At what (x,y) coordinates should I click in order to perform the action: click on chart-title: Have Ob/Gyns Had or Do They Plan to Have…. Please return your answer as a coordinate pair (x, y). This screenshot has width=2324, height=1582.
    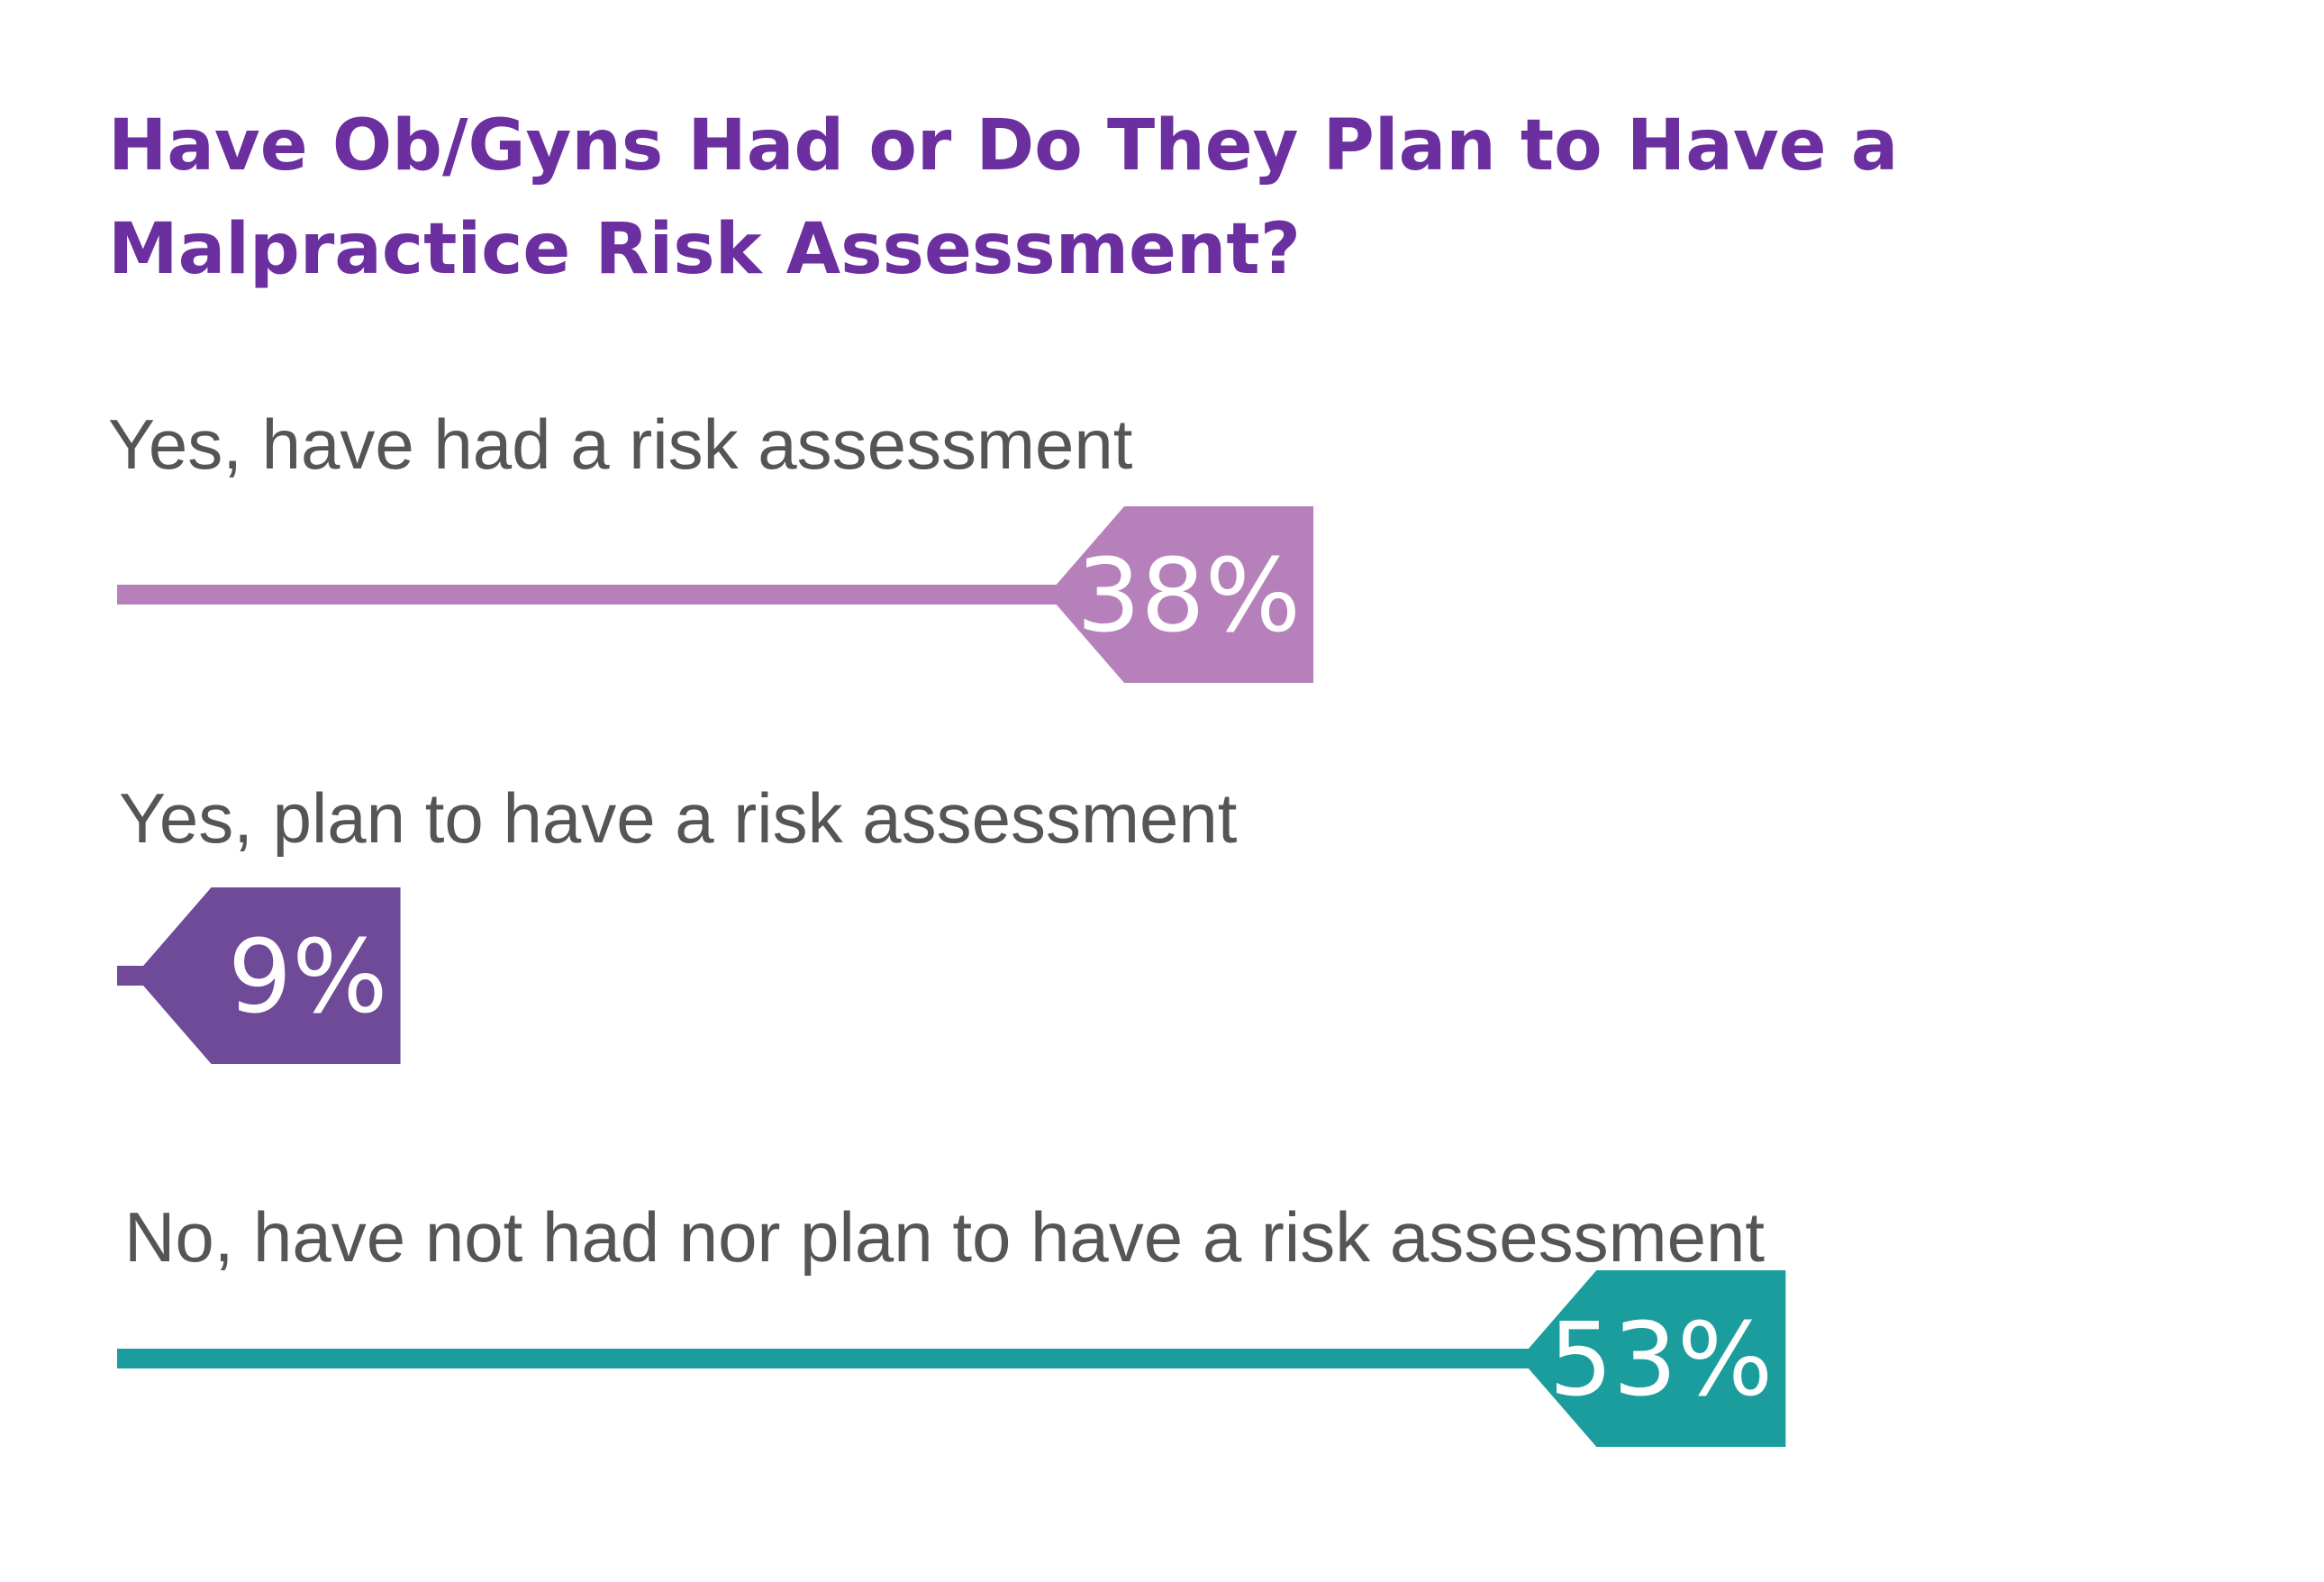
    Looking at the image, I should click on (1004, 197).